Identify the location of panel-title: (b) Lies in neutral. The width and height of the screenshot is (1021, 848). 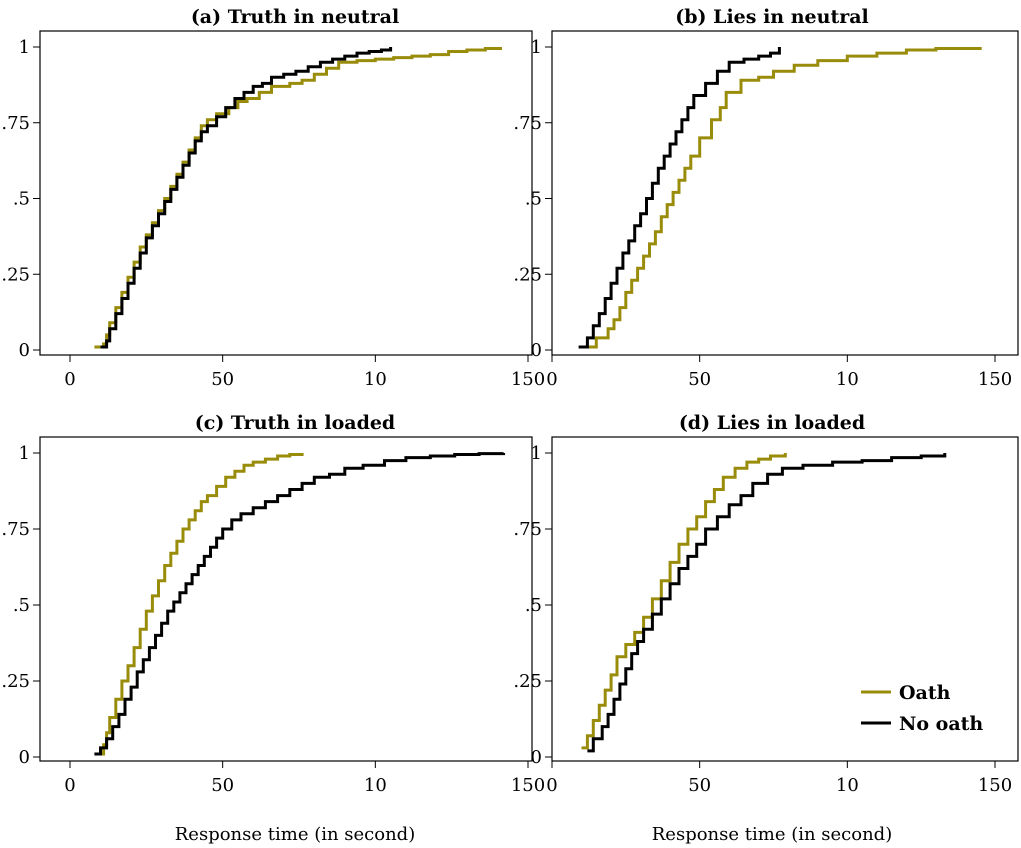
(772, 17).